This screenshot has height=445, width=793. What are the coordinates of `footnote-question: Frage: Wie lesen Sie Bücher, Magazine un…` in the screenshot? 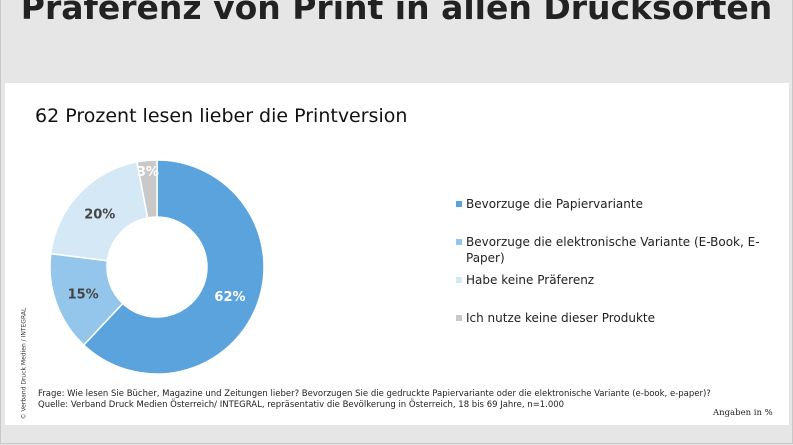 It's located at (374, 394).